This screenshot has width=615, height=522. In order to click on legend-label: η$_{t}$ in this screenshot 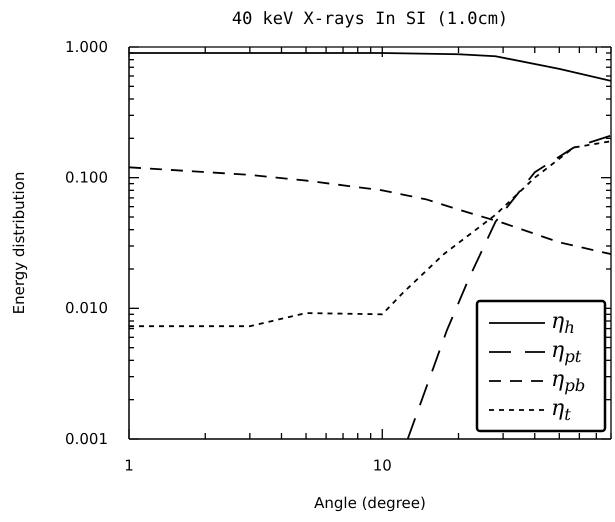, I will do `click(561, 410)`.